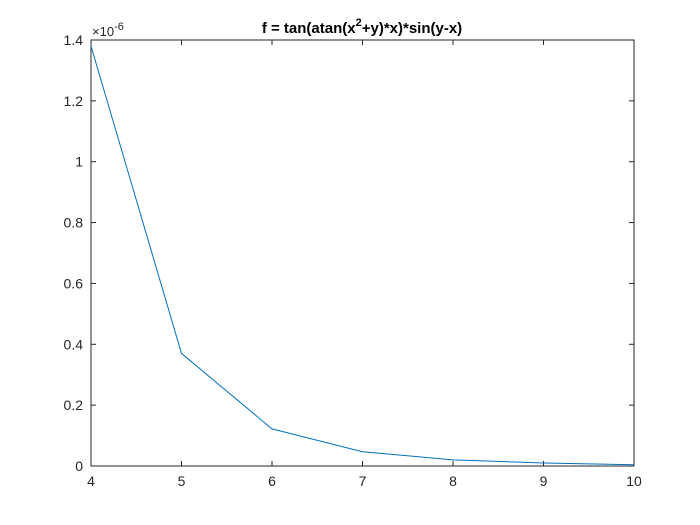  What do you see at coordinates (108, 30) in the screenshot?
I see `y-exponent-label: ×10⁻⁶` at bounding box center [108, 30].